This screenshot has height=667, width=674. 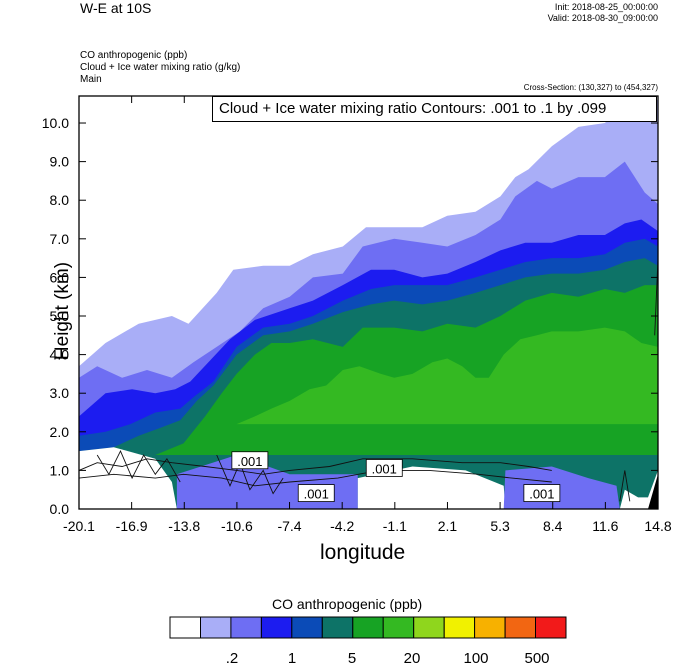 What do you see at coordinates (60, 316) in the screenshot?
I see `y-tick-label: 5.0` at bounding box center [60, 316].